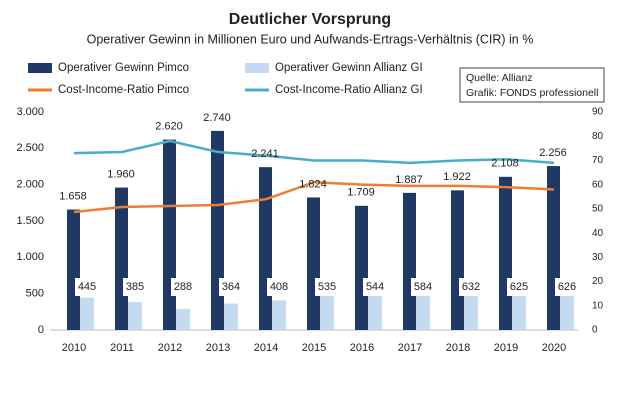 The height and width of the screenshot is (418, 620). What do you see at coordinates (266, 348) in the screenshot?
I see `x-tick-label: 2014` at bounding box center [266, 348].